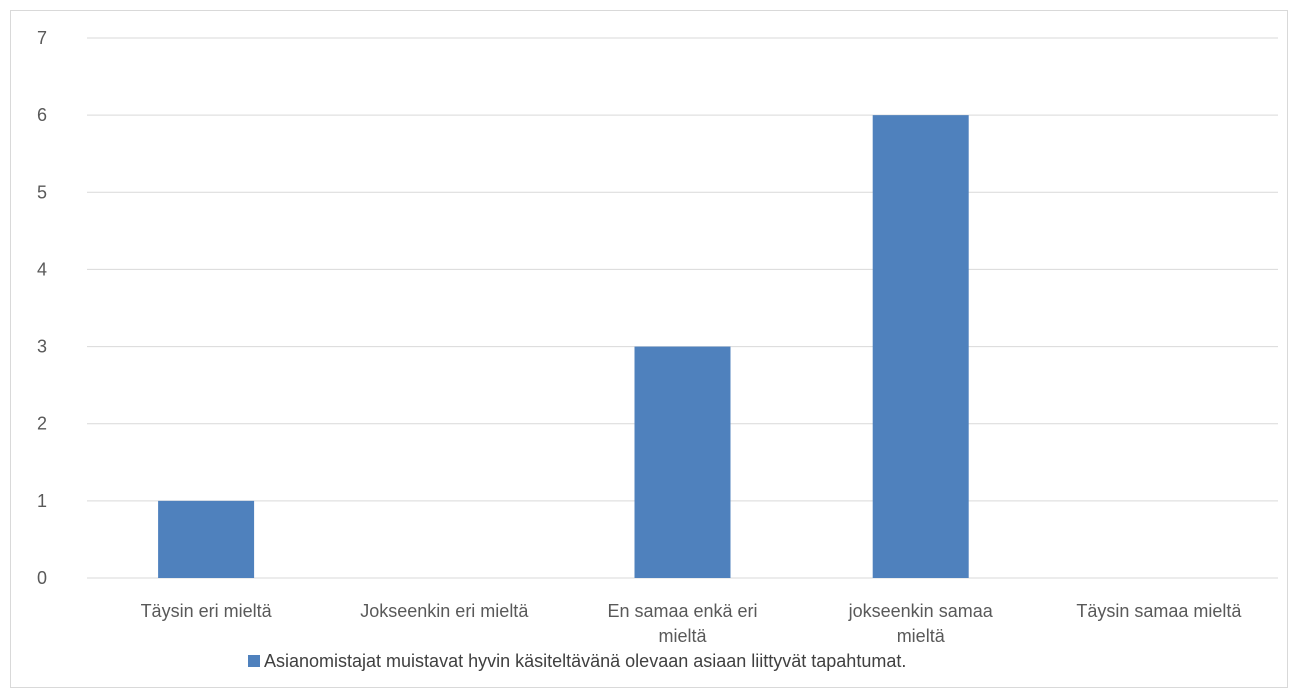  Describe the element at coordinates (921, 623) in the screenshot. I see `x-tick-label: jokseenkin samaa mieltä` at that location.